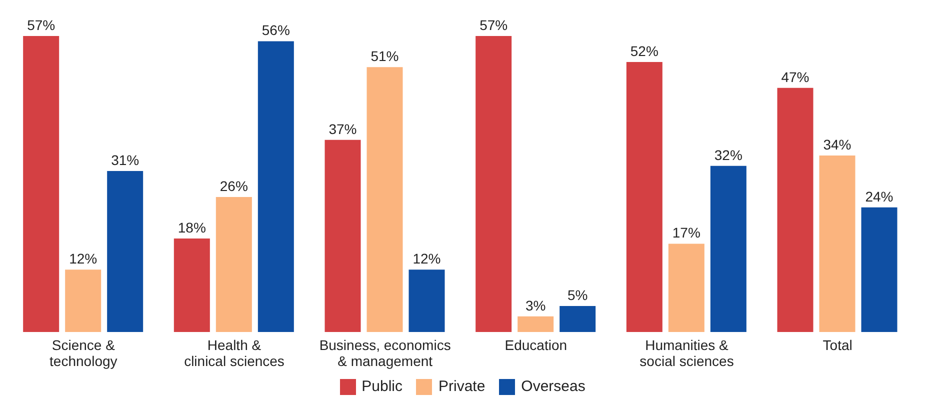  I want to click on x-tick-label: Humanities & social sciences, so click(687, 353).